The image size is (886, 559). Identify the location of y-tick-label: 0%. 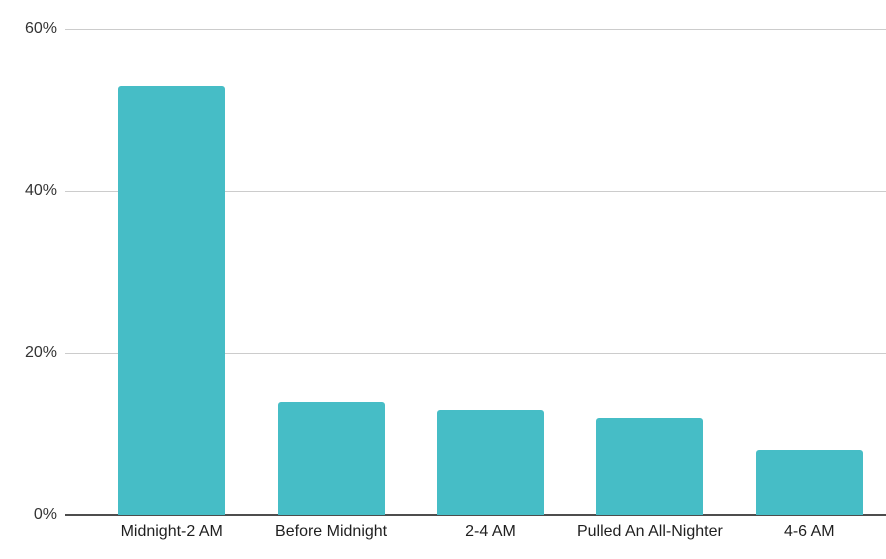
(45, 514).